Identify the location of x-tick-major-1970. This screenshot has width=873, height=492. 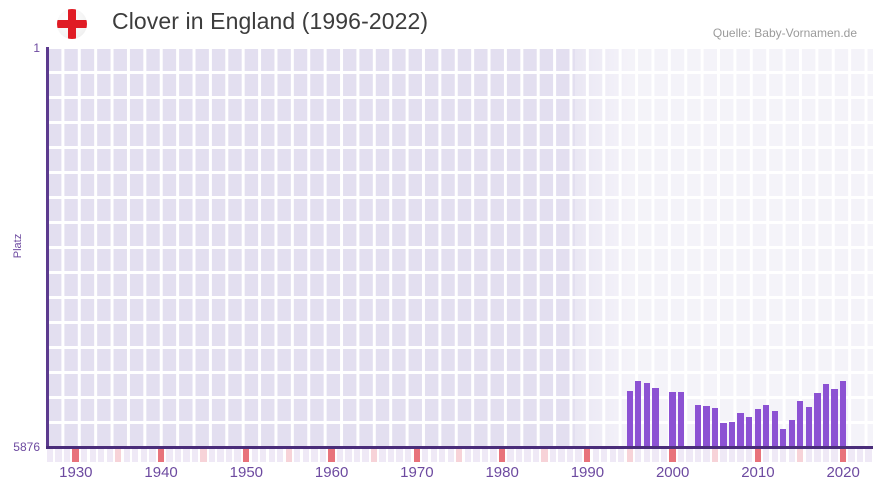
(416, 455).